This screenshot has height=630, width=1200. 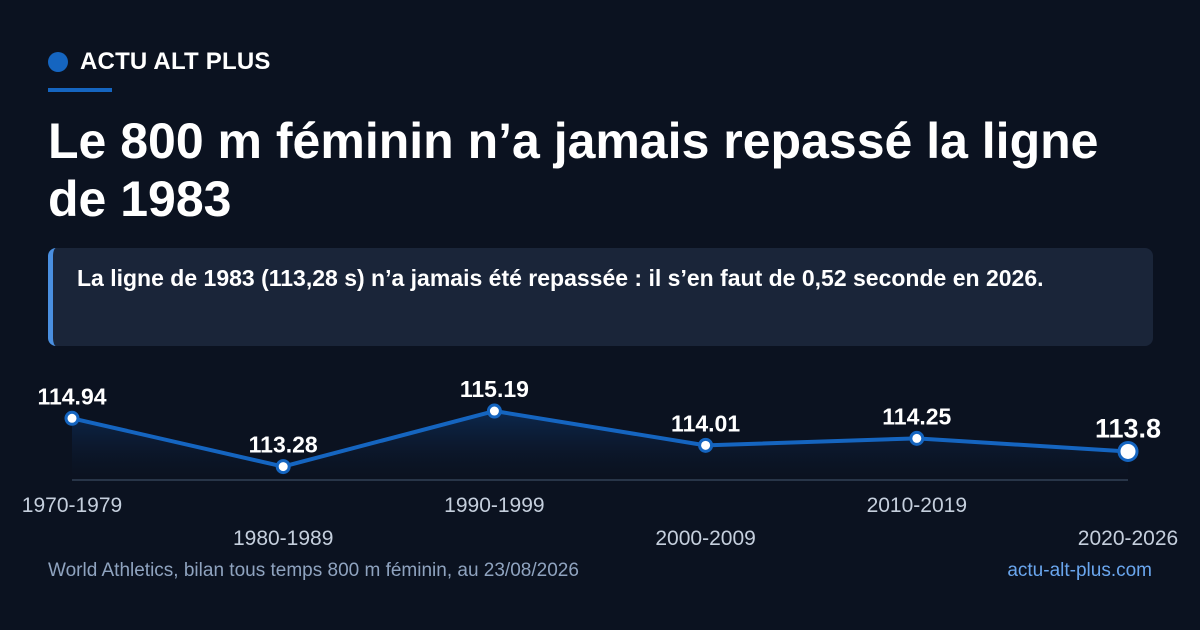 I want to click on x-tick-label: 1990-1999, so click(x=494, y=505).